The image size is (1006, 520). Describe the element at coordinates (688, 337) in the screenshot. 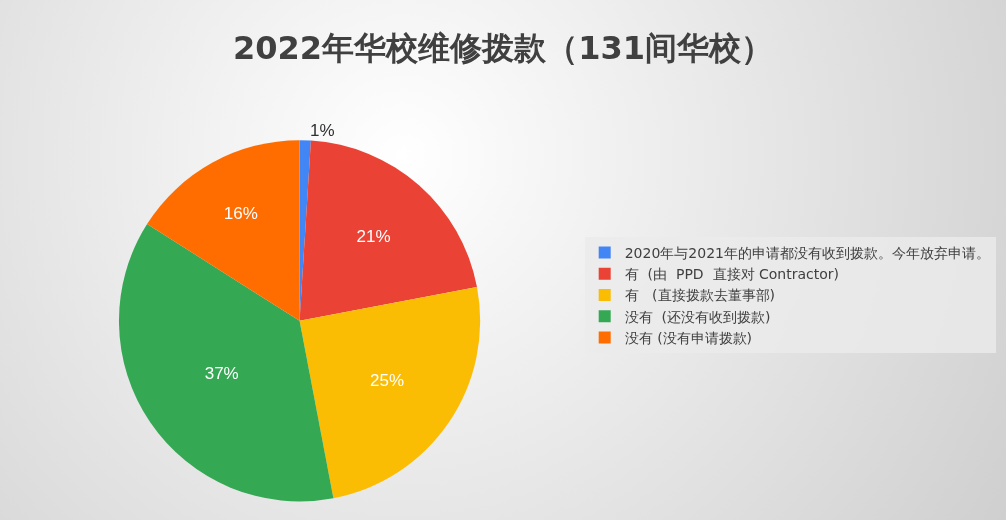

I see `legend-label: 没有 (没有申请拨款)` at that location.